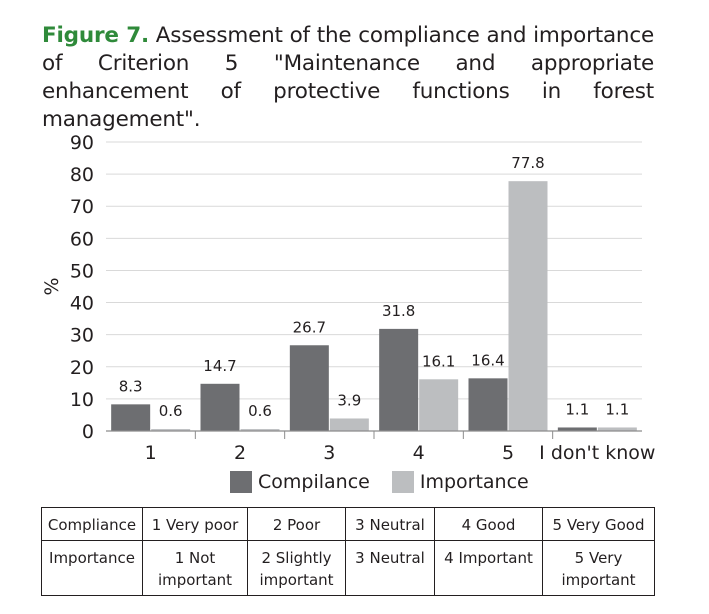  What do you see at coordinates (241, 482) in the screenshot?
I see `legend-swatch-compliance` at bounding box center [241, 482].